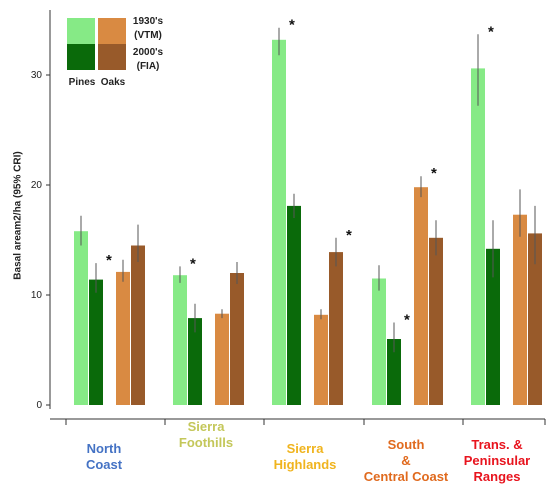 The width and height of the screenshot is (556, 494). What do you see at coordinates (18, 215) in the screenshot?
I see `y-axis-label: Basal aream2/ha (95% CRI)` at bounding box center [18, 215].